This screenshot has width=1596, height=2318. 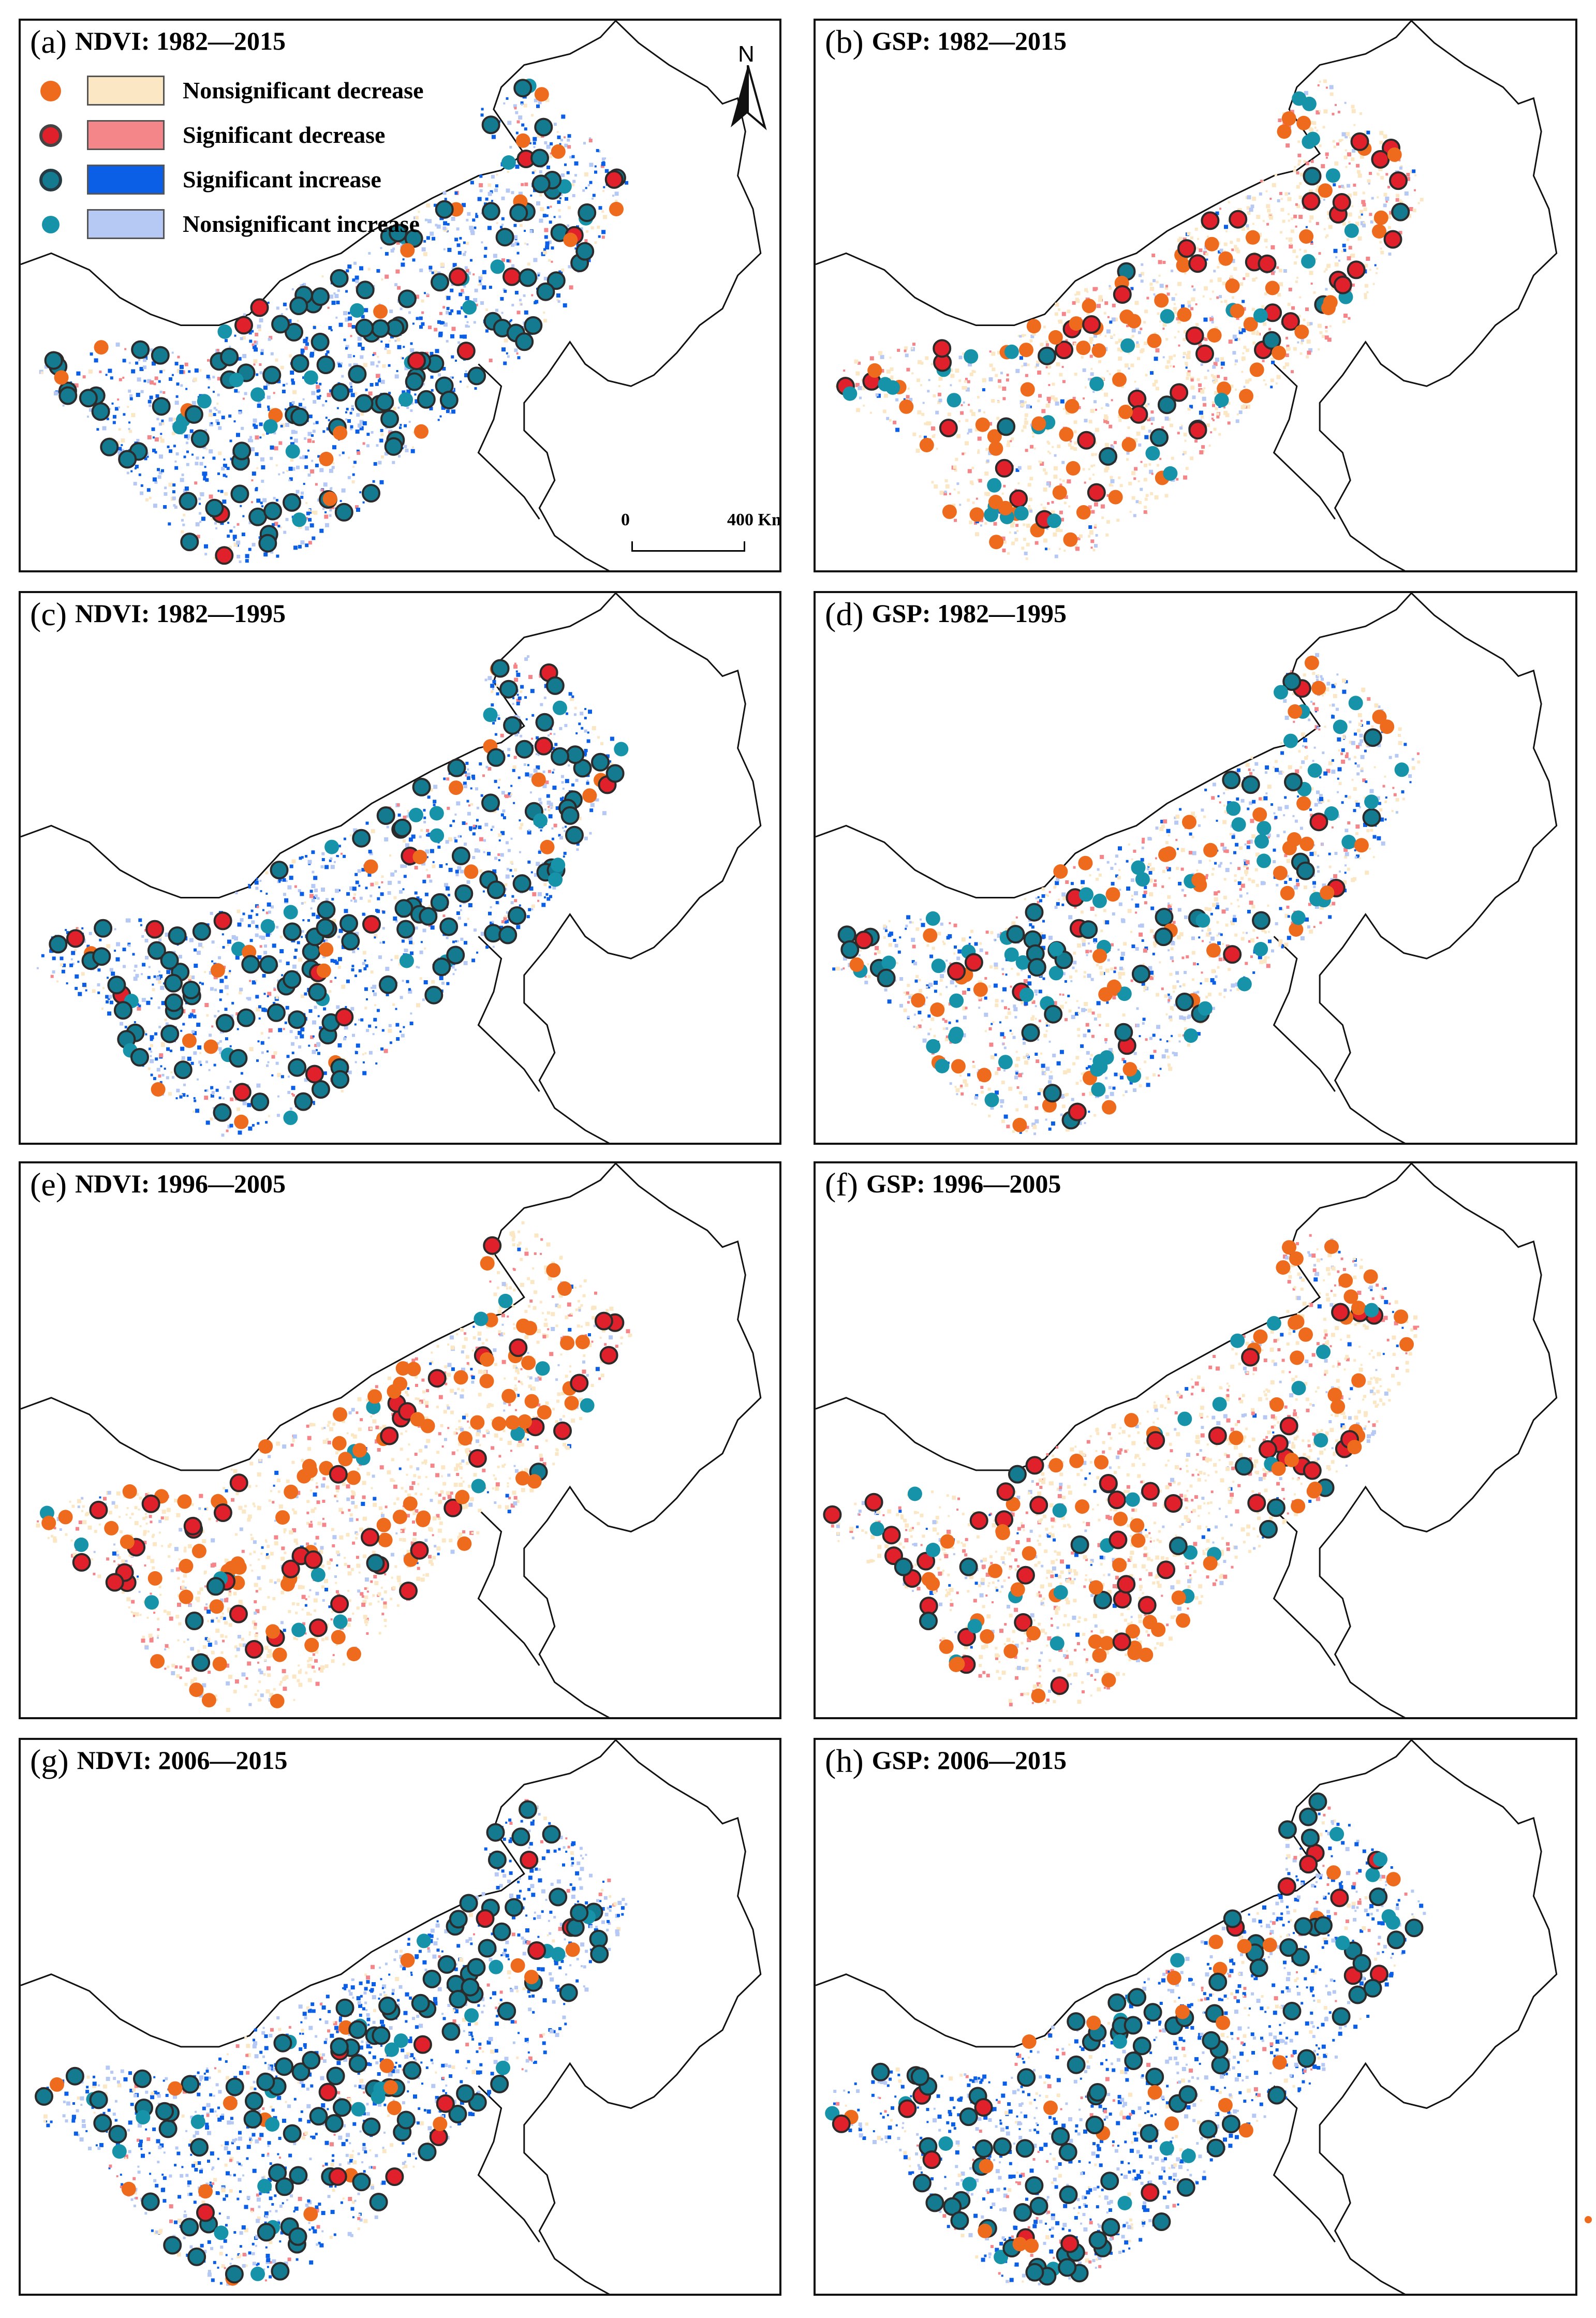 I want to click on coastline, so click(x=1304, y=441).